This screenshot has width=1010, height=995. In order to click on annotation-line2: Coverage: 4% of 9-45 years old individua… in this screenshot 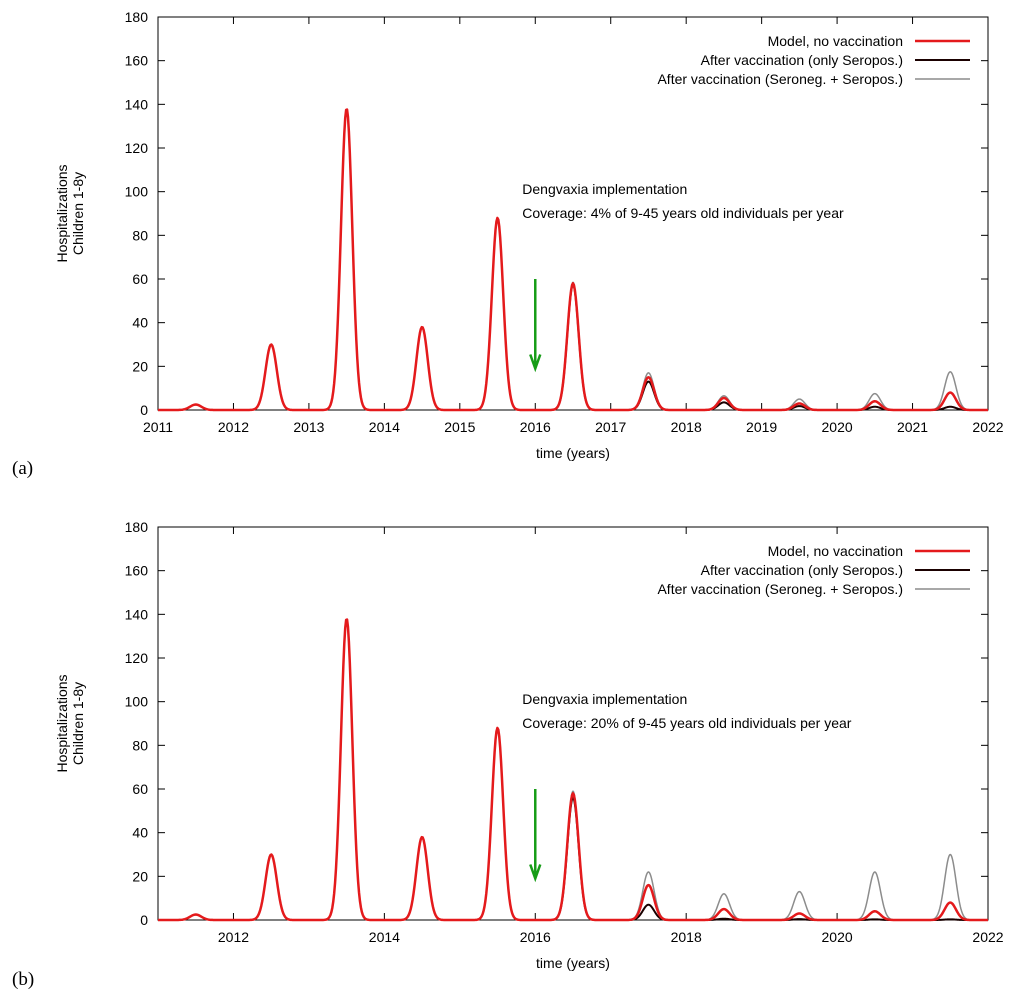, I will do `click(683, 213)`.